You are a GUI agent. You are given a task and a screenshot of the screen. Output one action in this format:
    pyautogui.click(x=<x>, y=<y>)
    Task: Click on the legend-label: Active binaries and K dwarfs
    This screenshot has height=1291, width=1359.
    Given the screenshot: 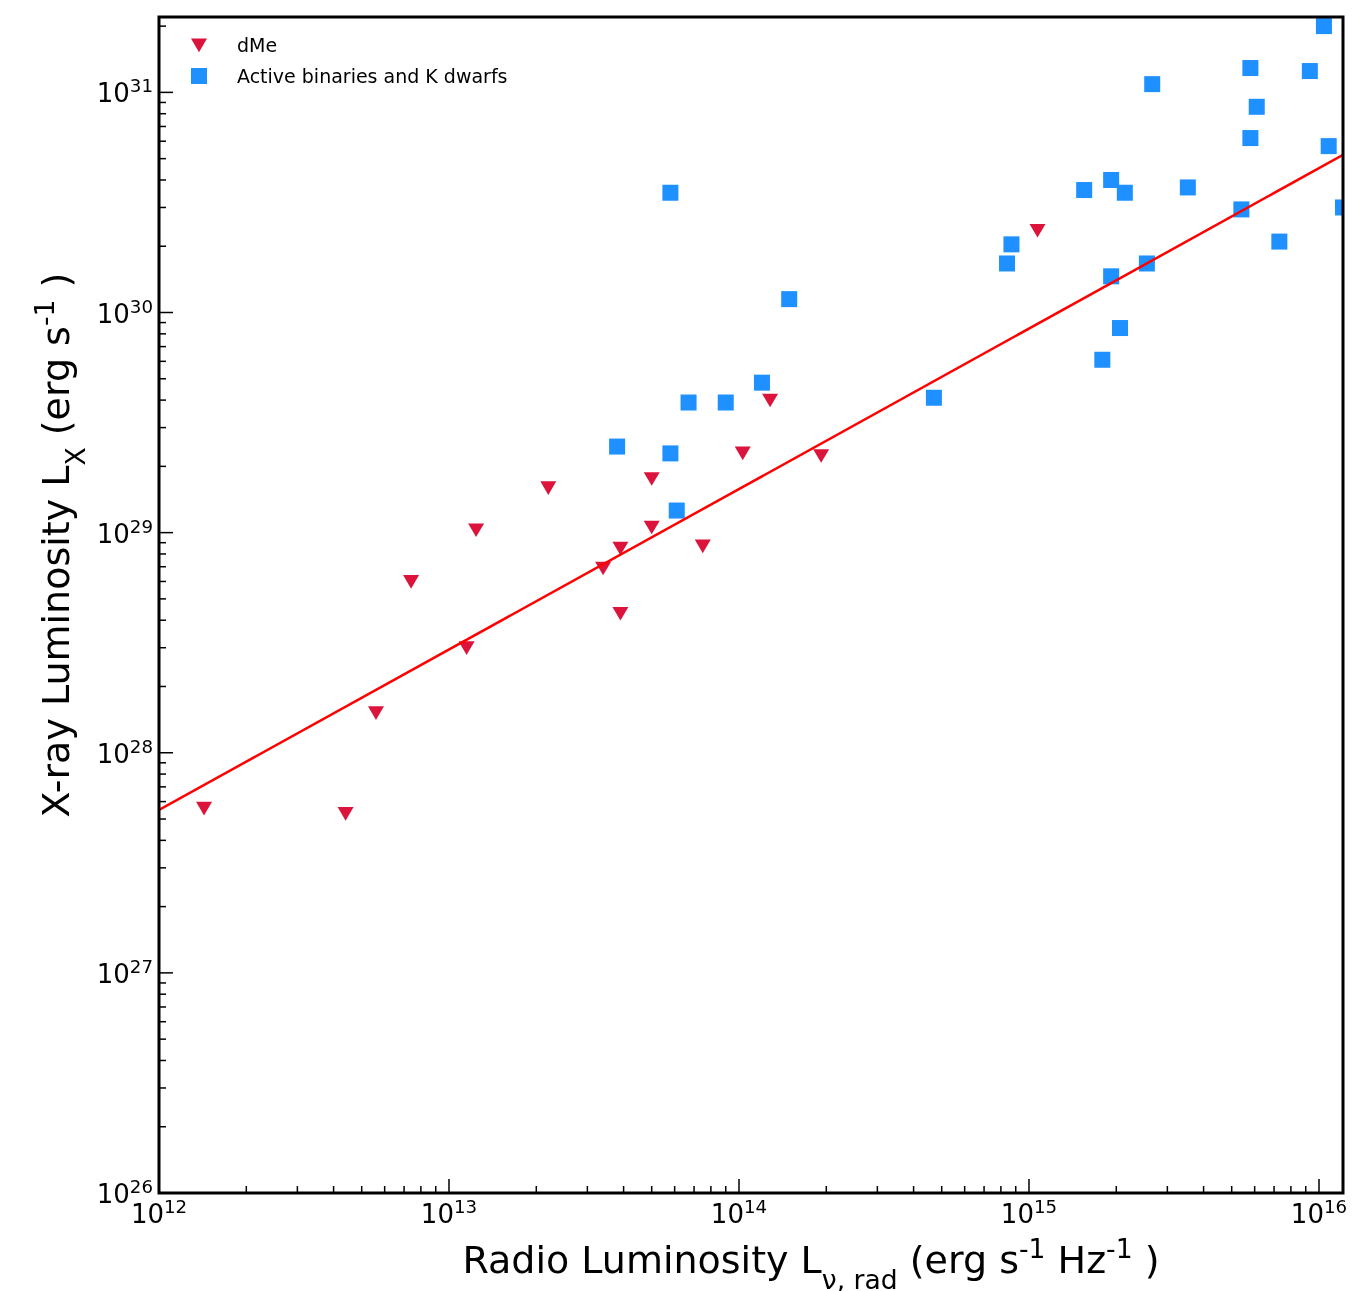 What is the action you would take?
    pyautogui.click(x=372, y=76)
    